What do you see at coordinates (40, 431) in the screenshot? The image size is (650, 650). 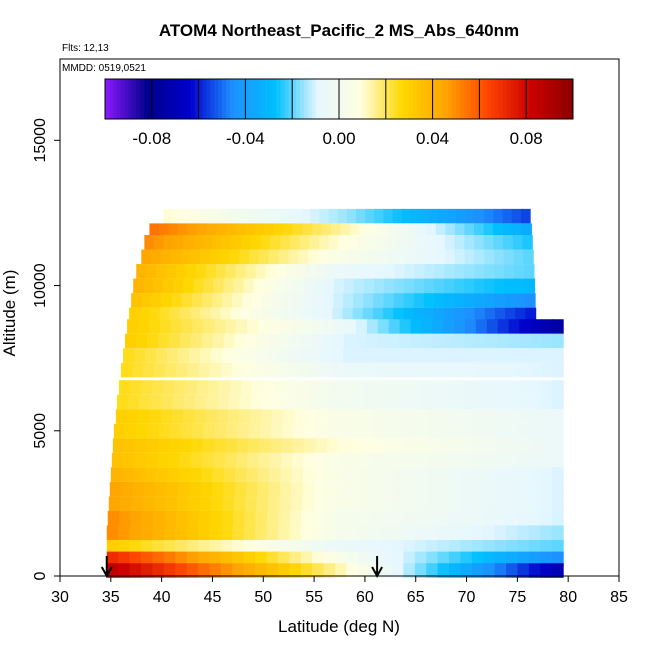 I see `y-tick-label: 5000` at bounding box center [40, 431].